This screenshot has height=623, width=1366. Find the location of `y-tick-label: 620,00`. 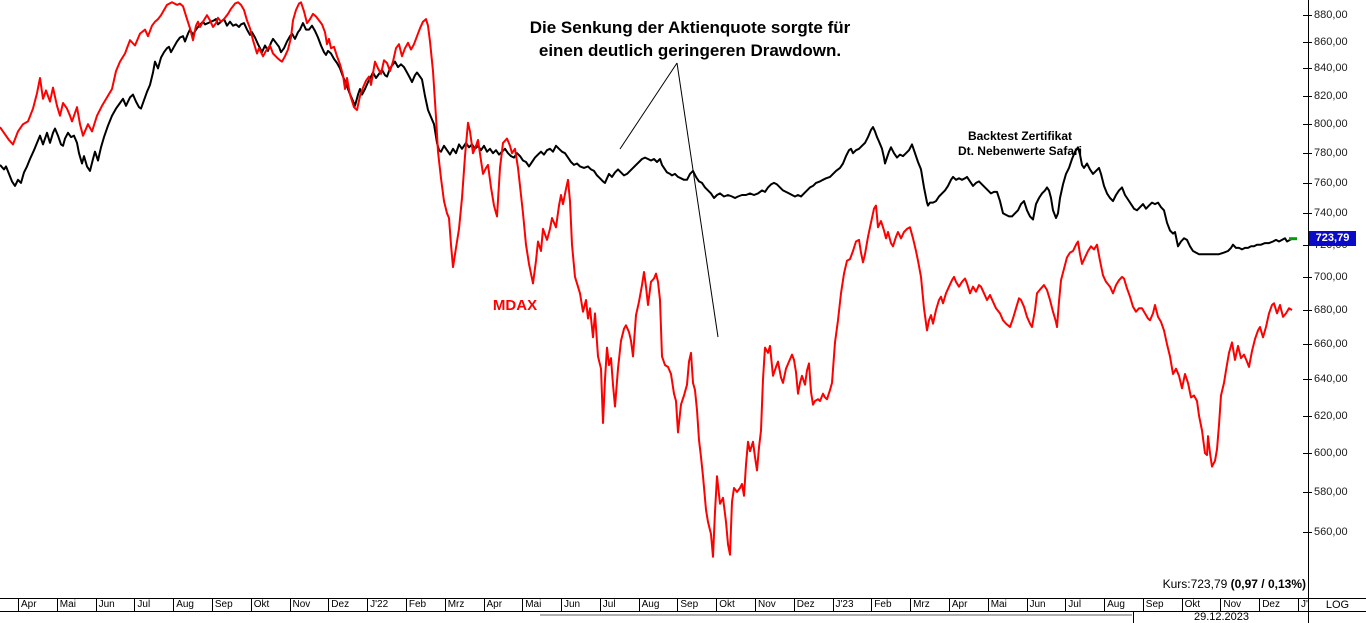

y-tick-label: 620,00 is located at coordinates (1331, 415).